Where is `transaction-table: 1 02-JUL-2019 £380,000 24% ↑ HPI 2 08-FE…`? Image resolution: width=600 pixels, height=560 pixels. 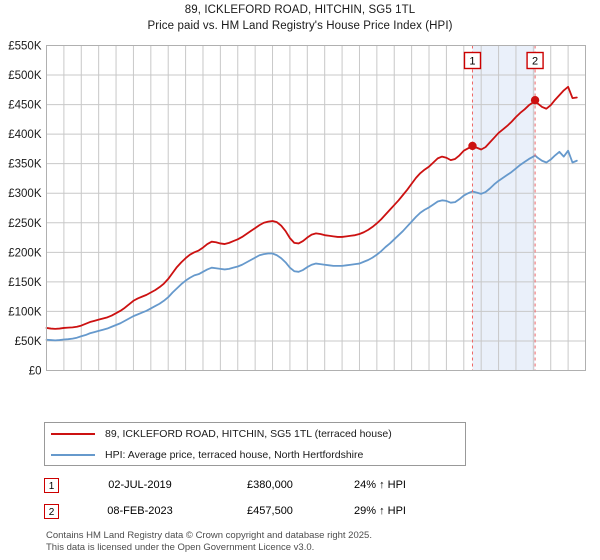 transaction-table: 1 02-JUL-2019 £380,000 24% ↑ HPI 2 08-FE… is located at coordinates (259, 498).